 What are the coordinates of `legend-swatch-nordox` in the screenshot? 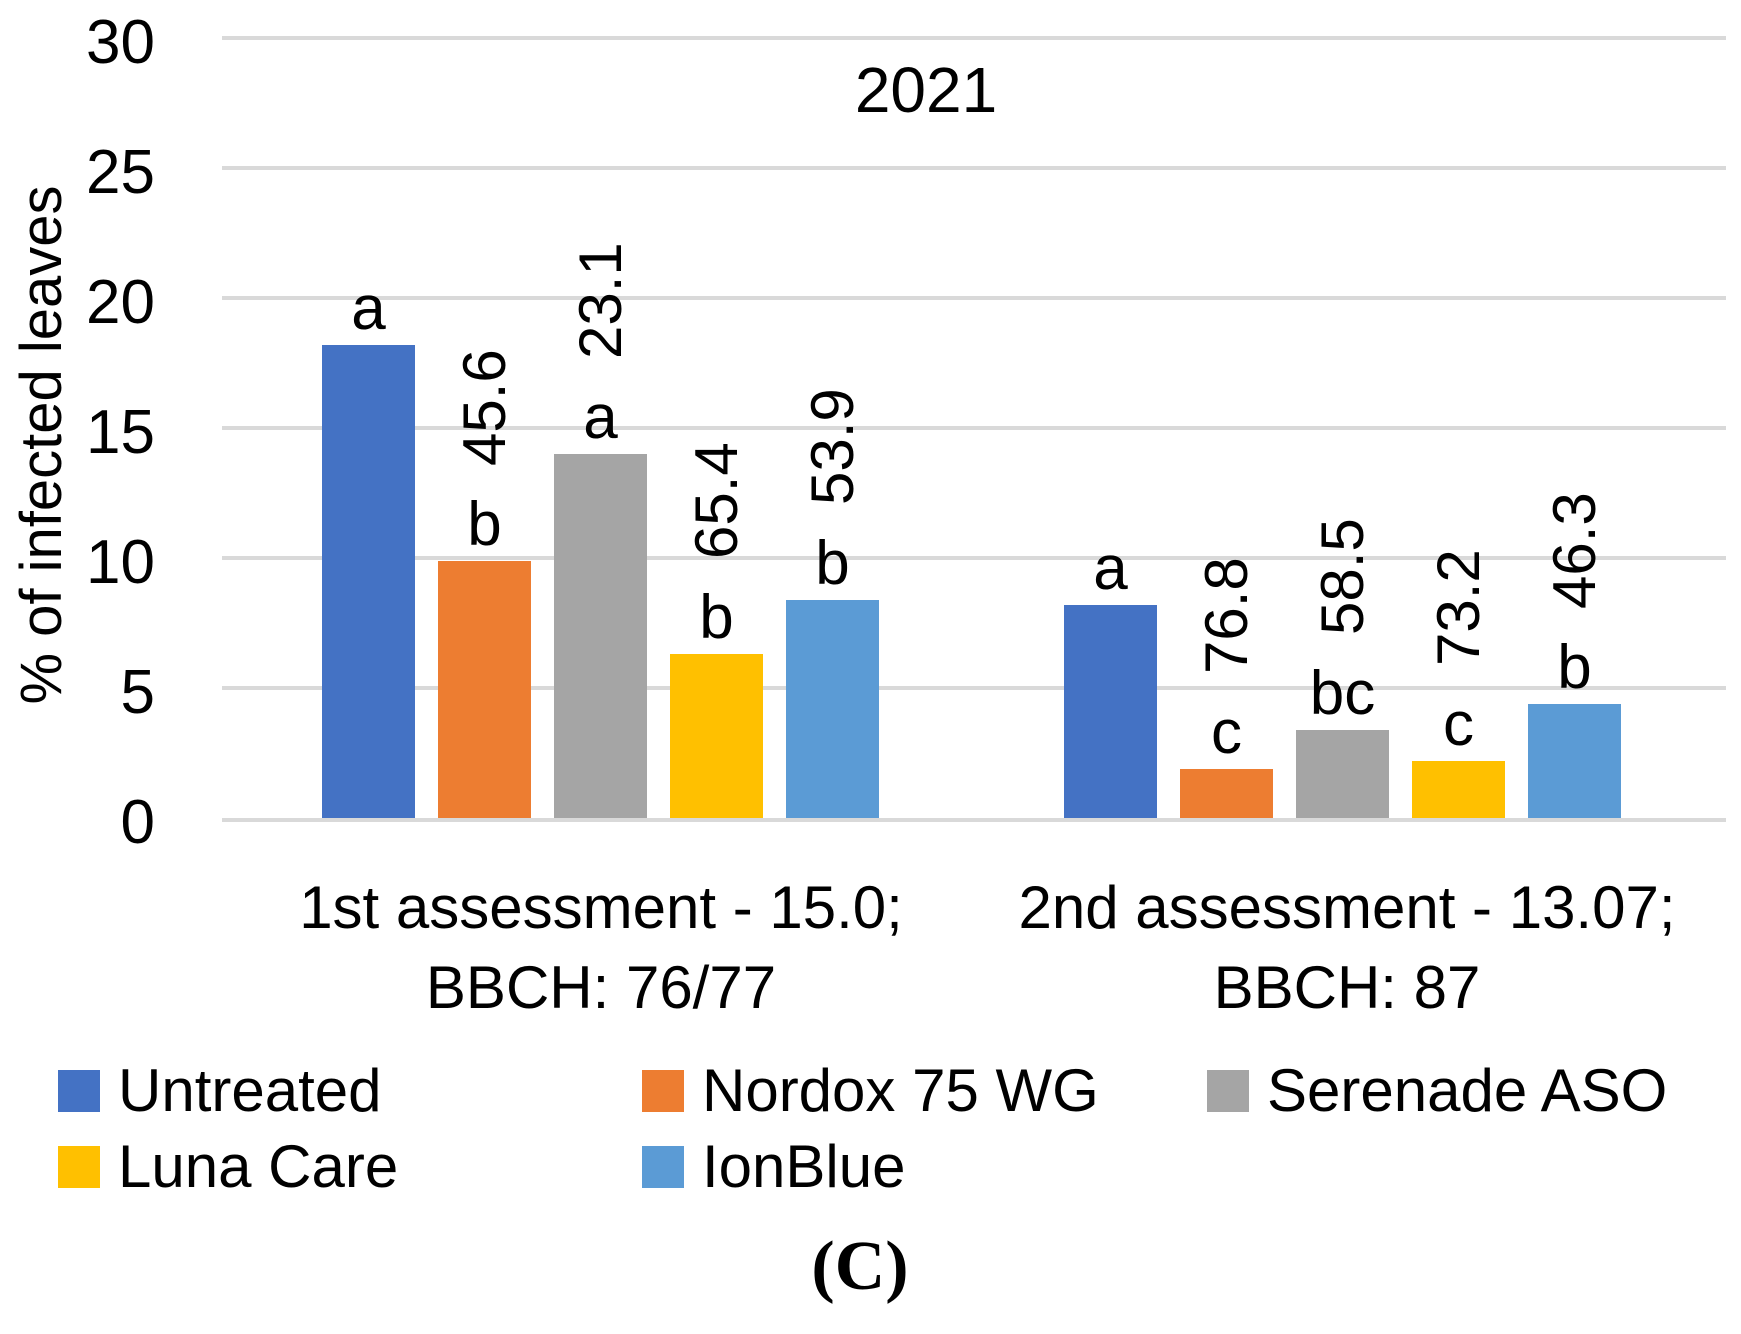 It's located at (663, 1091).